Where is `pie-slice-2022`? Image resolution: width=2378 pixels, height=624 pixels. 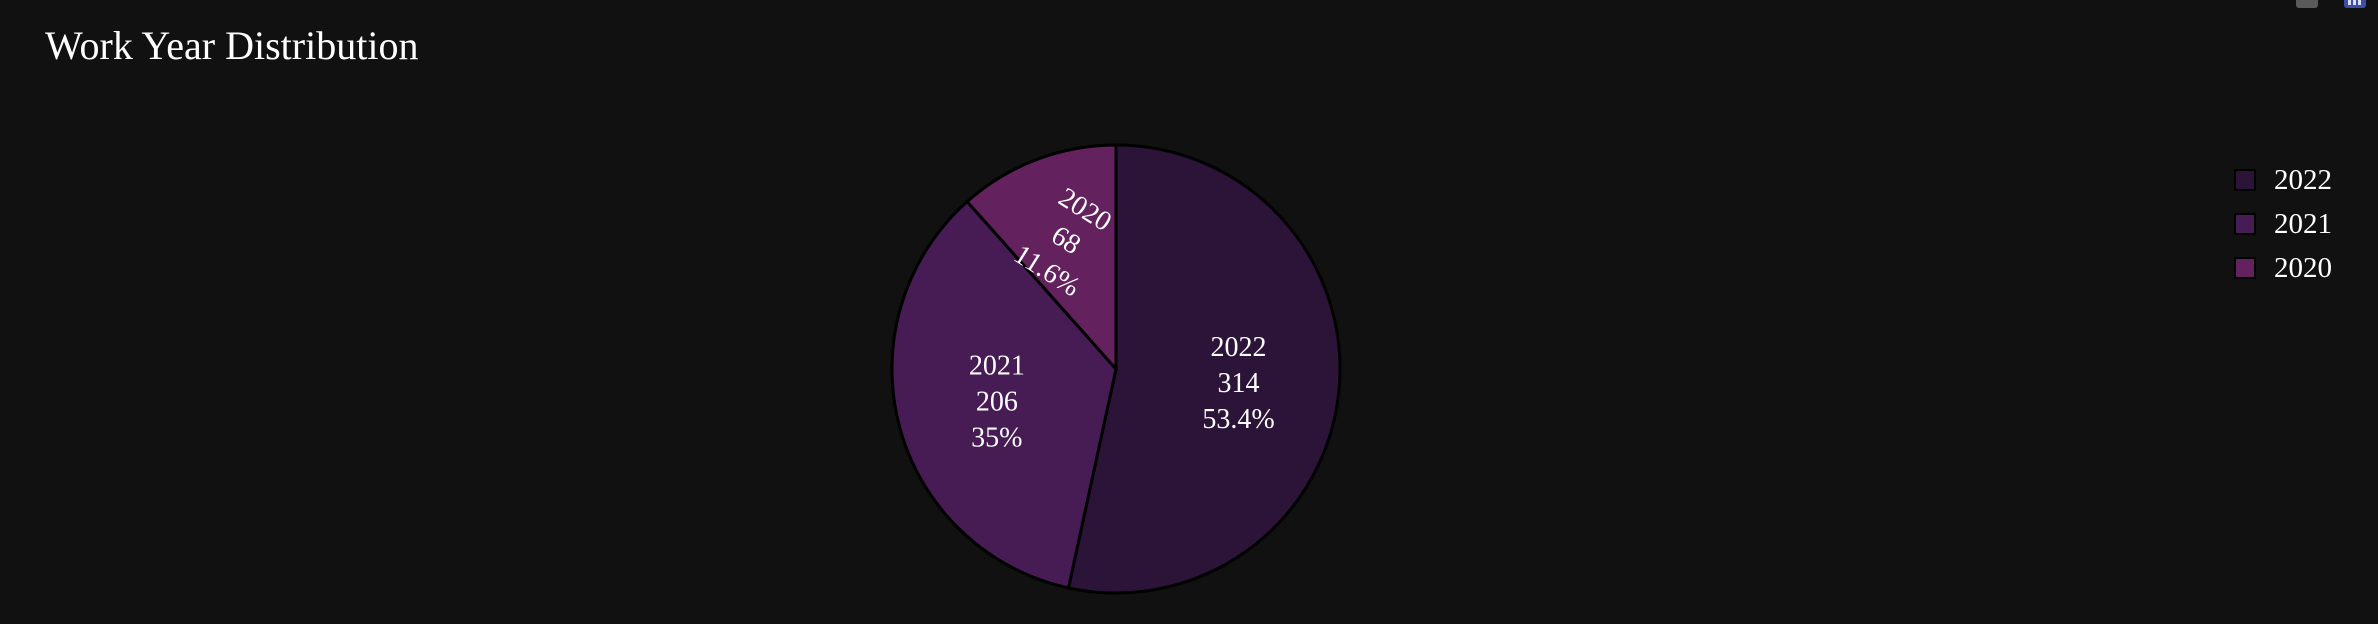 pie-slice-2022 is located at coordinates (1204, 369).